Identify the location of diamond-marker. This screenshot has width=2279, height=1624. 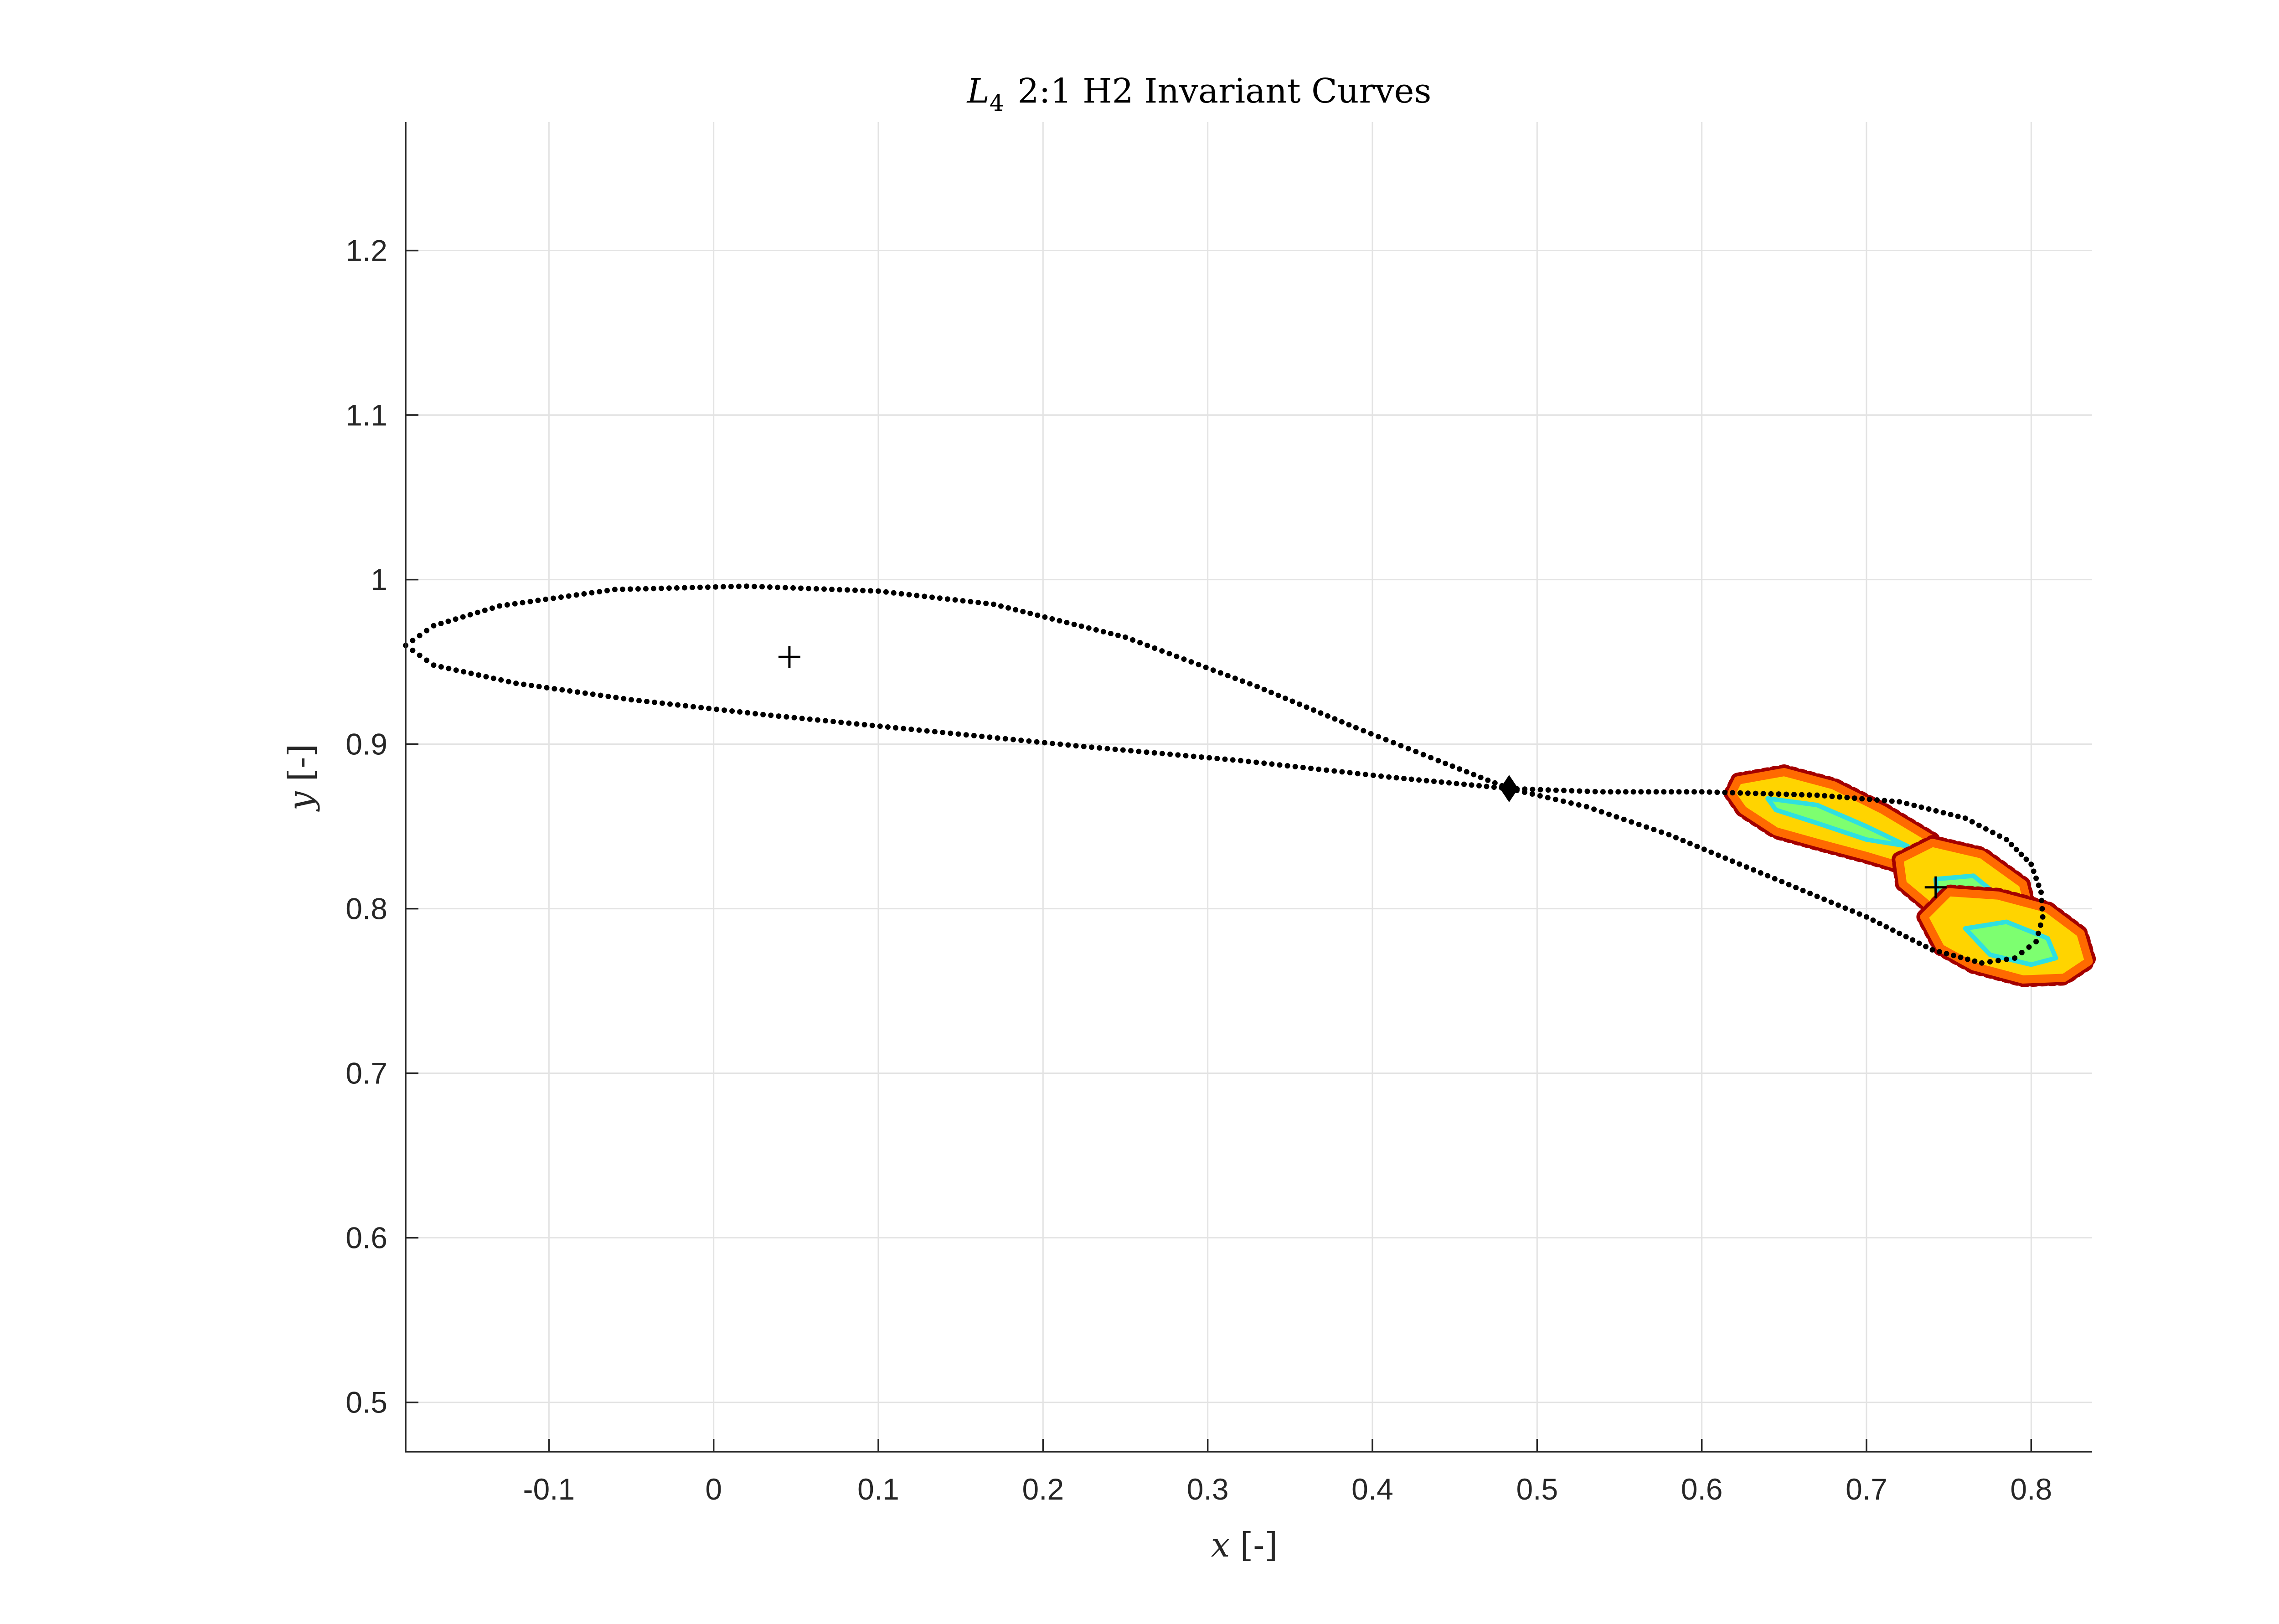
(1509, 789).